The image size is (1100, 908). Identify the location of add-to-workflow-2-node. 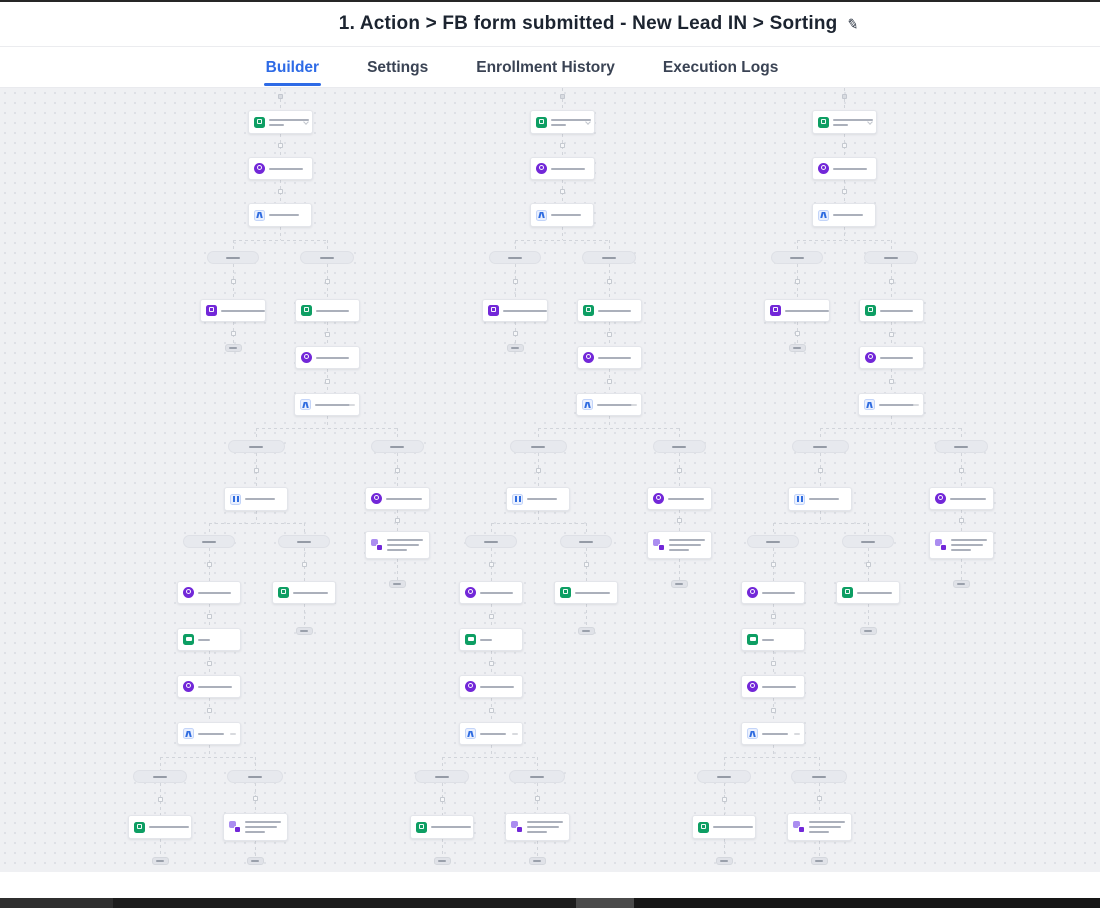
(537, 827).